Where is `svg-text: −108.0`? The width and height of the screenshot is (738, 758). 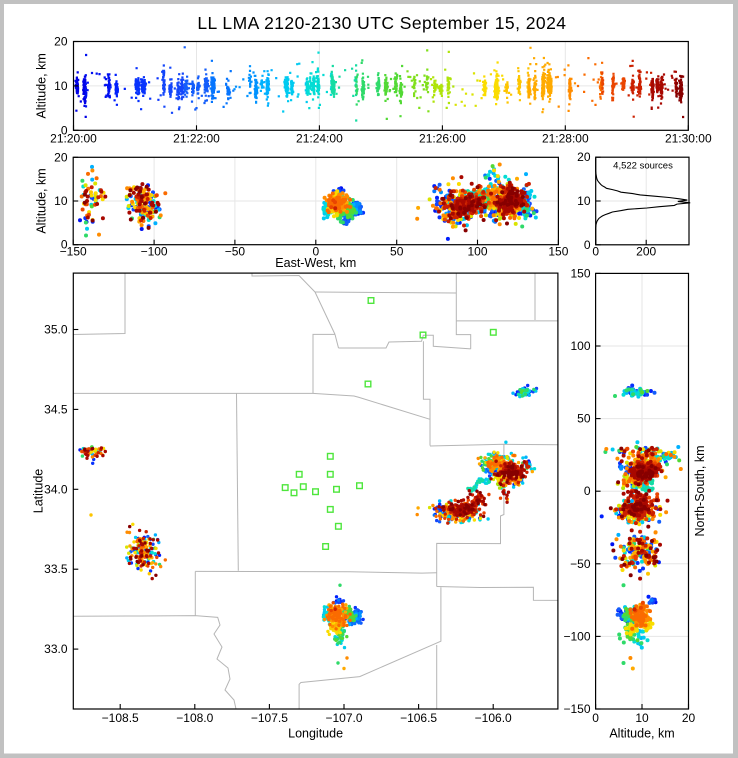 svg-text: −108.0 is located at coordinates (194, 718).